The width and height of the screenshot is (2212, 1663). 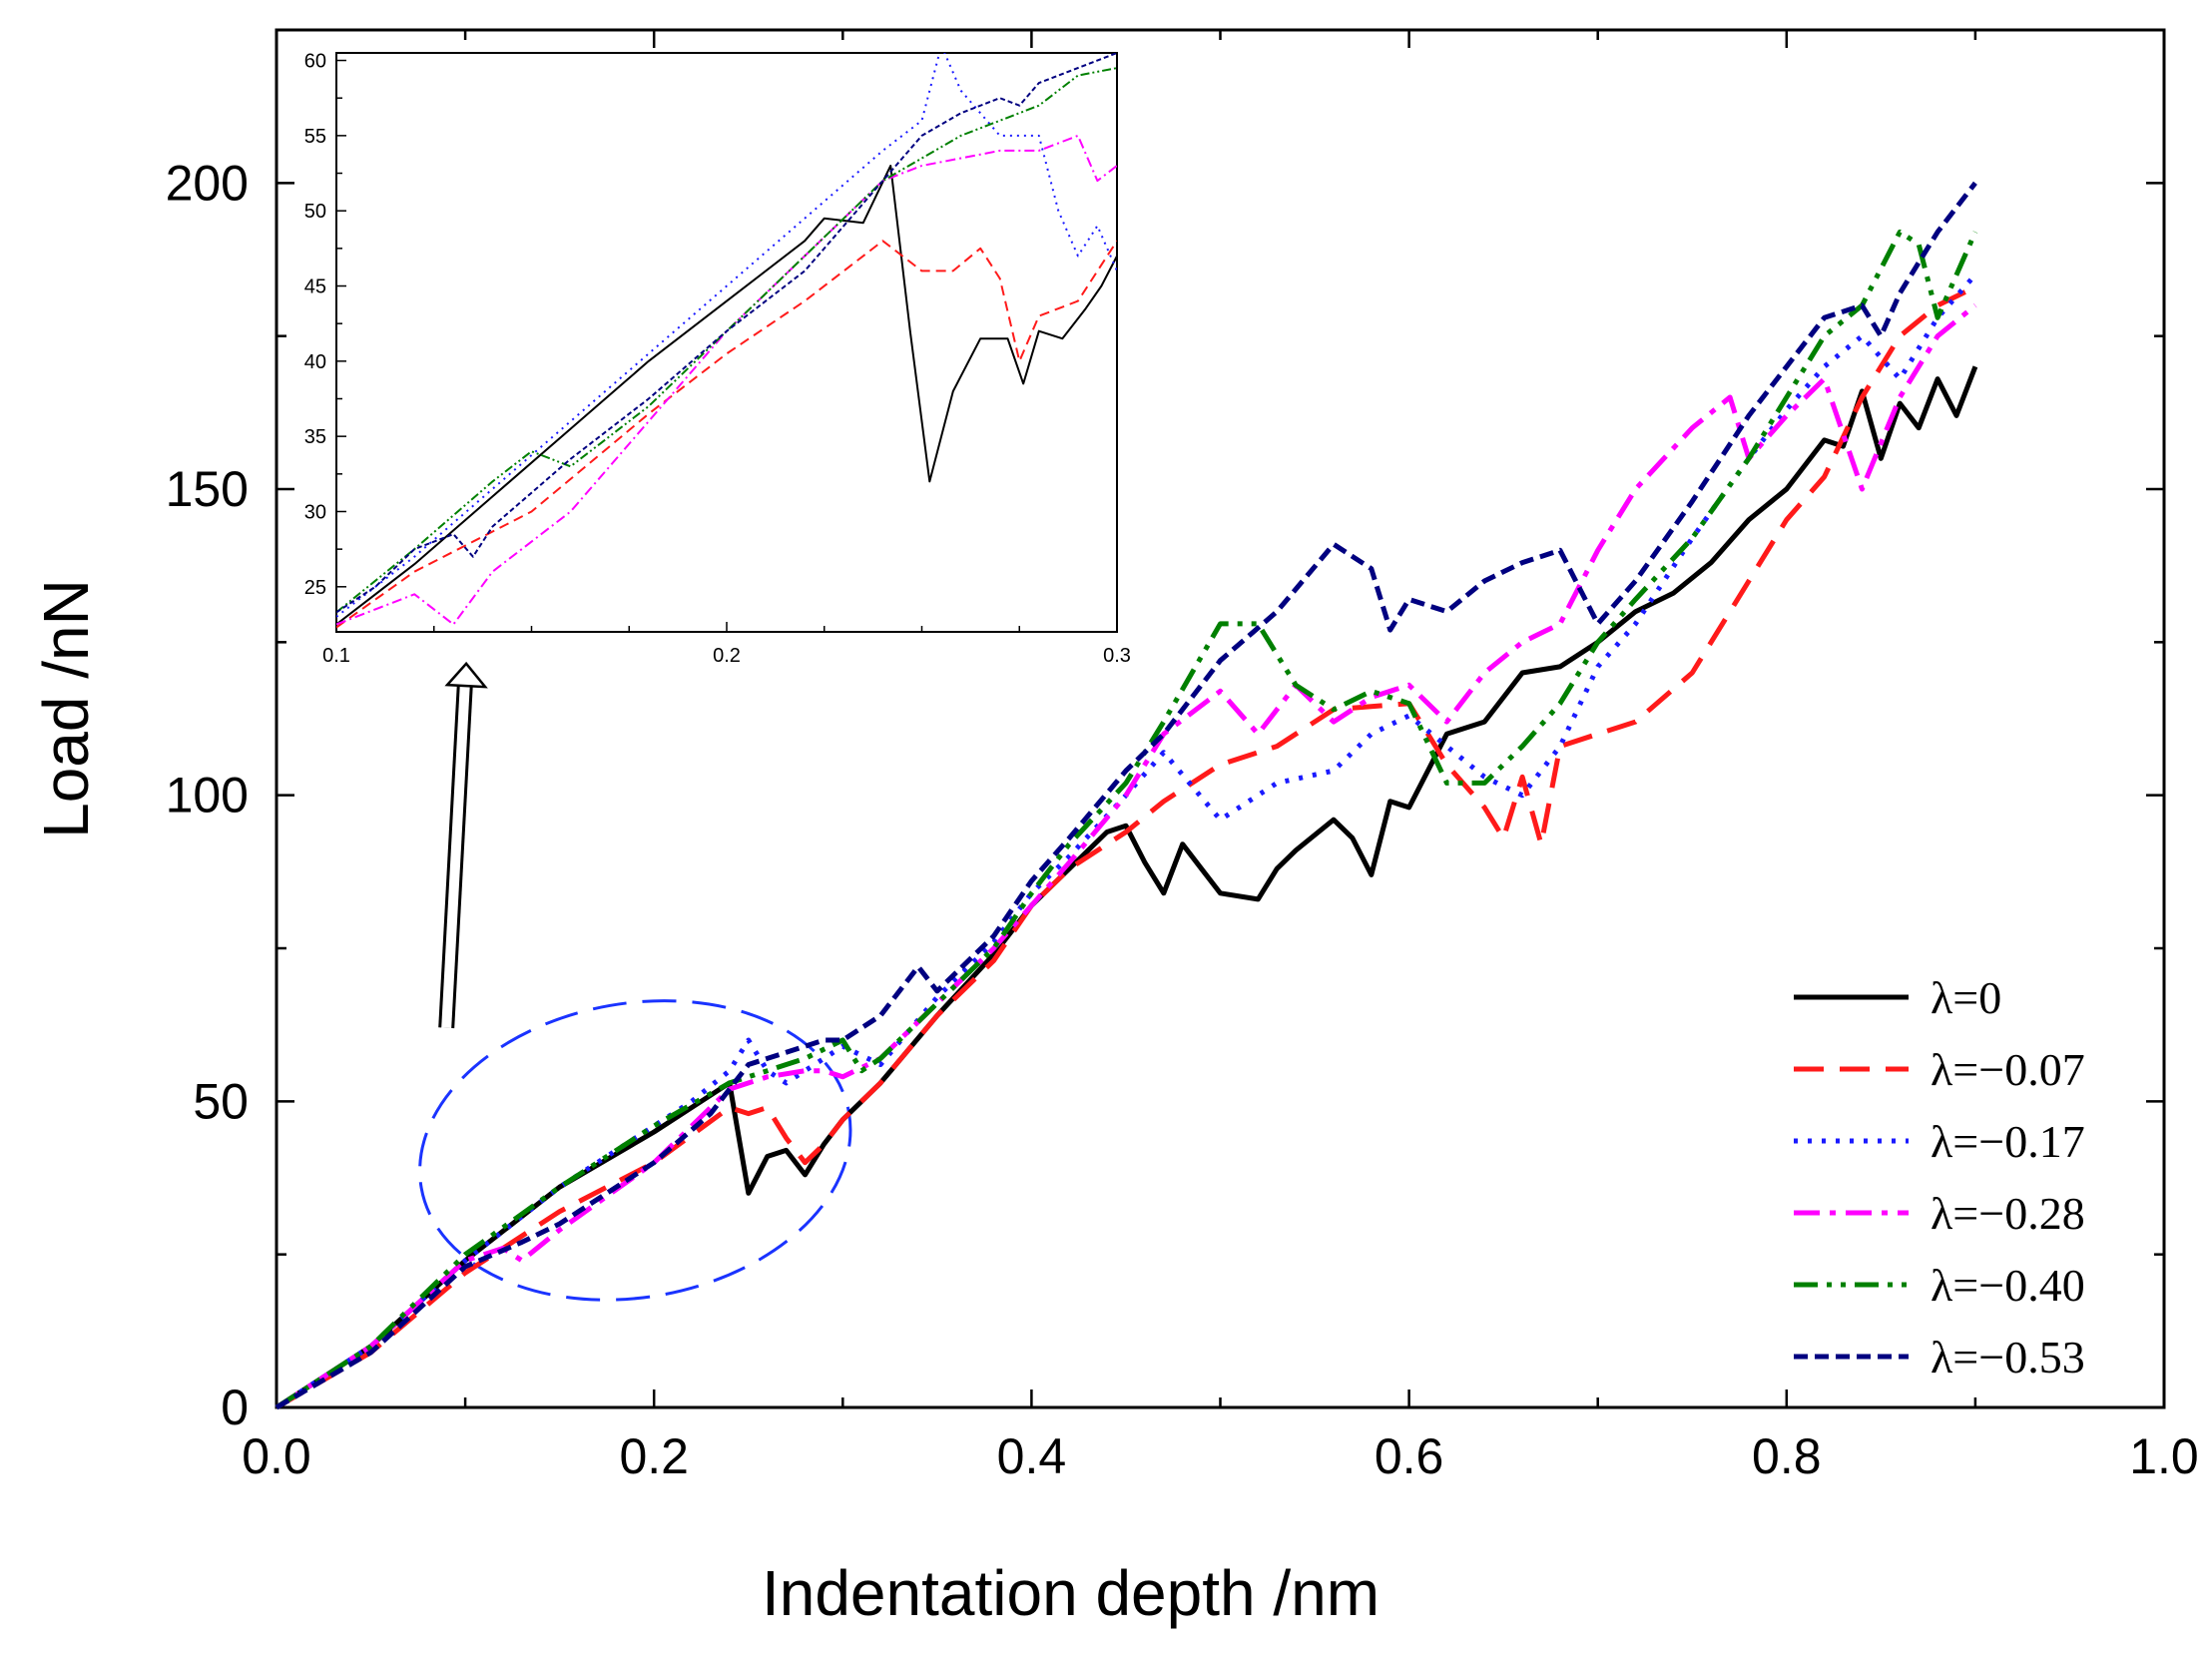 I want to click on inset-frame, so click(x=726, y=342).